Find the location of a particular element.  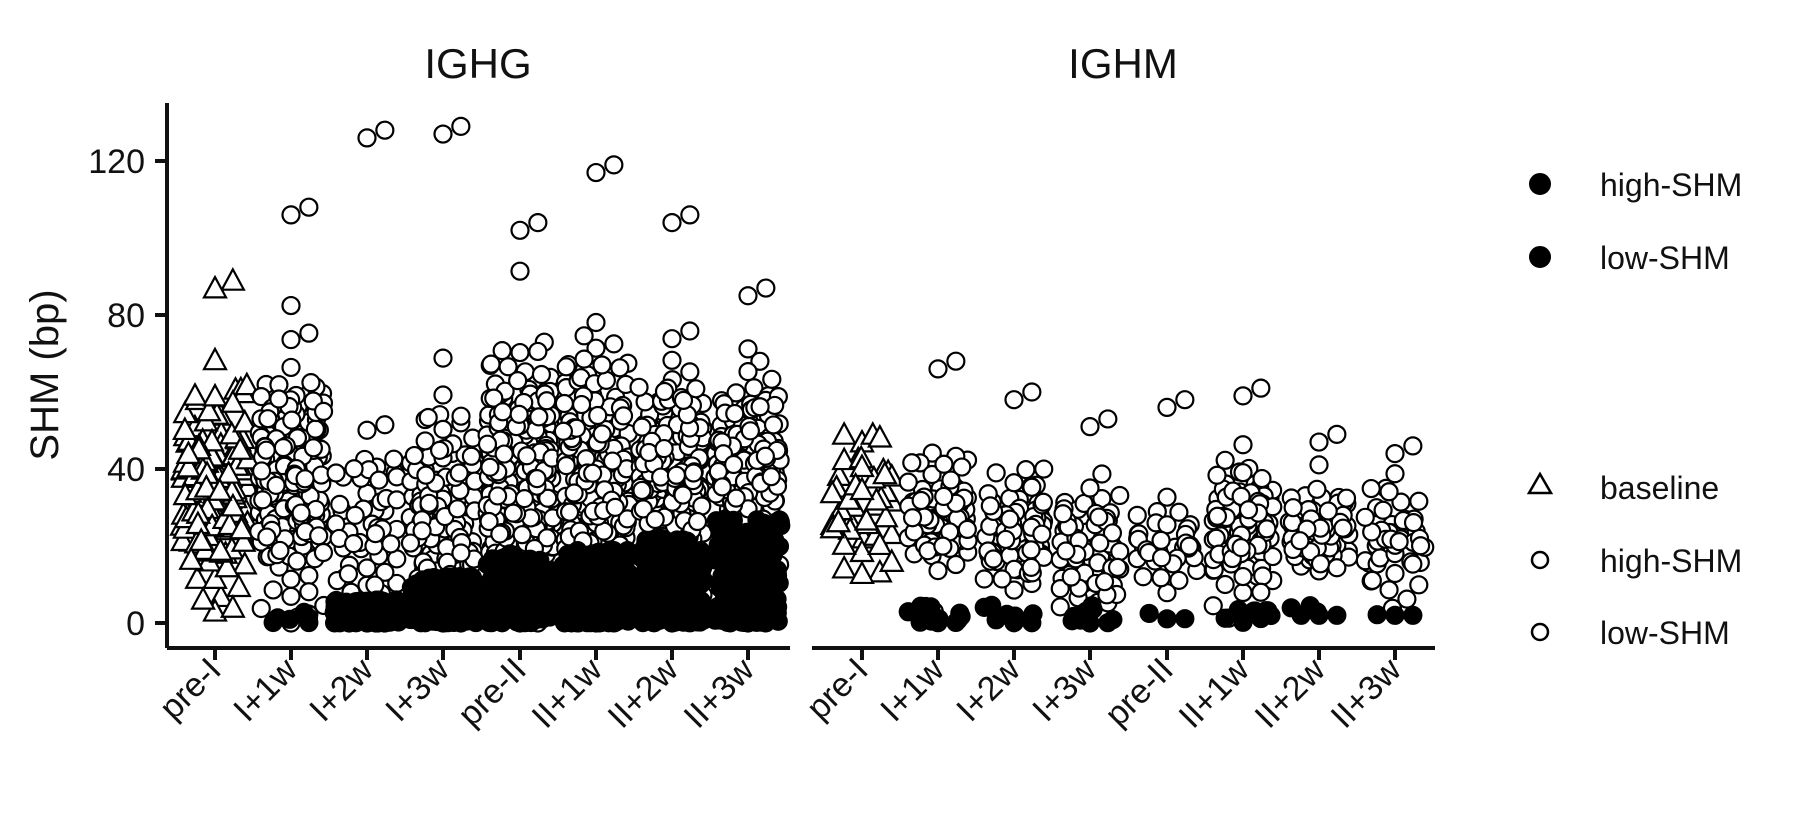

points-ighm is located at coordinates (1127, 492).